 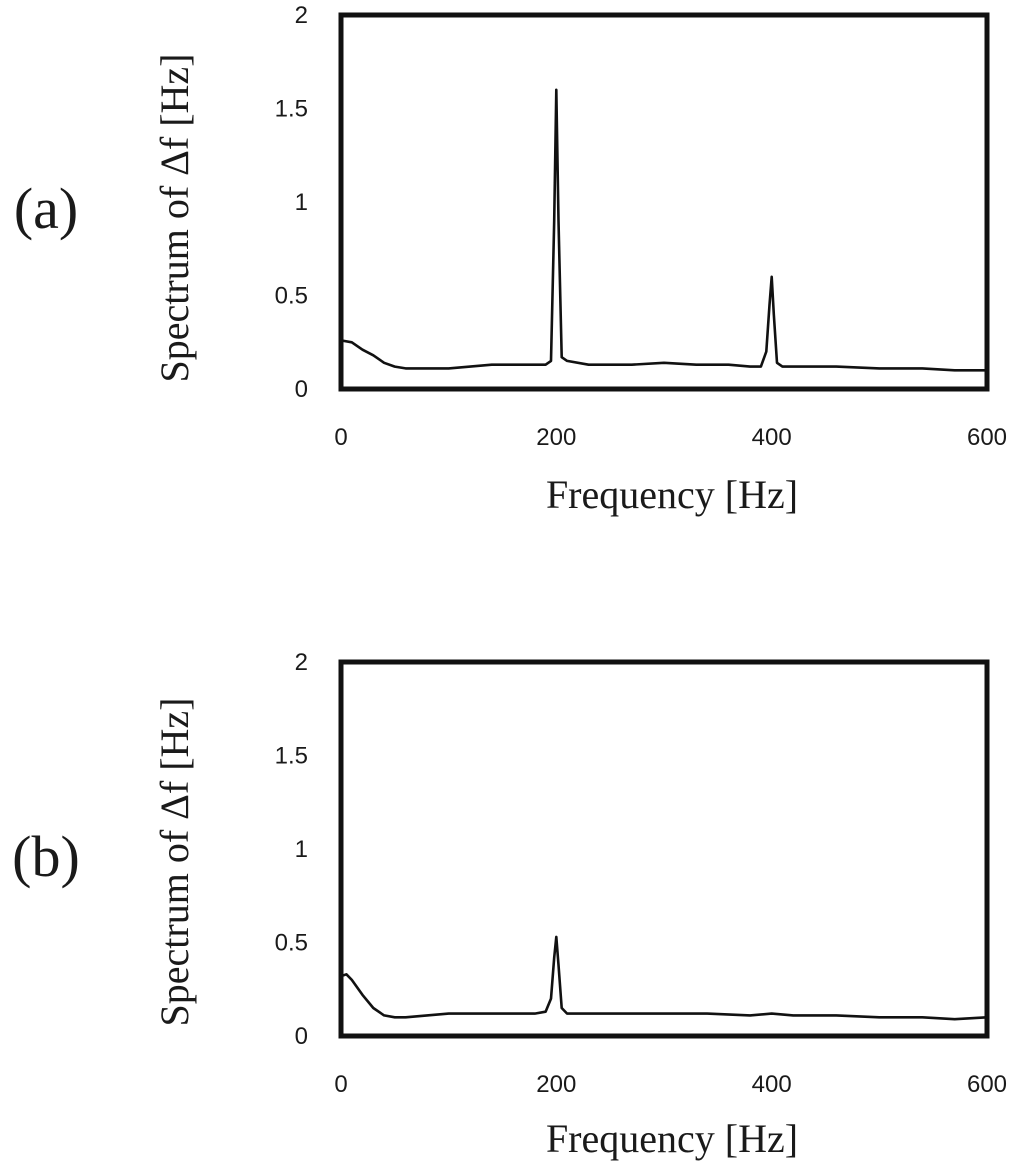 What do you see at coordinates (46, 856) in the screenshot?
I see `panel-label: (b)` at bounding box center [46, 856].